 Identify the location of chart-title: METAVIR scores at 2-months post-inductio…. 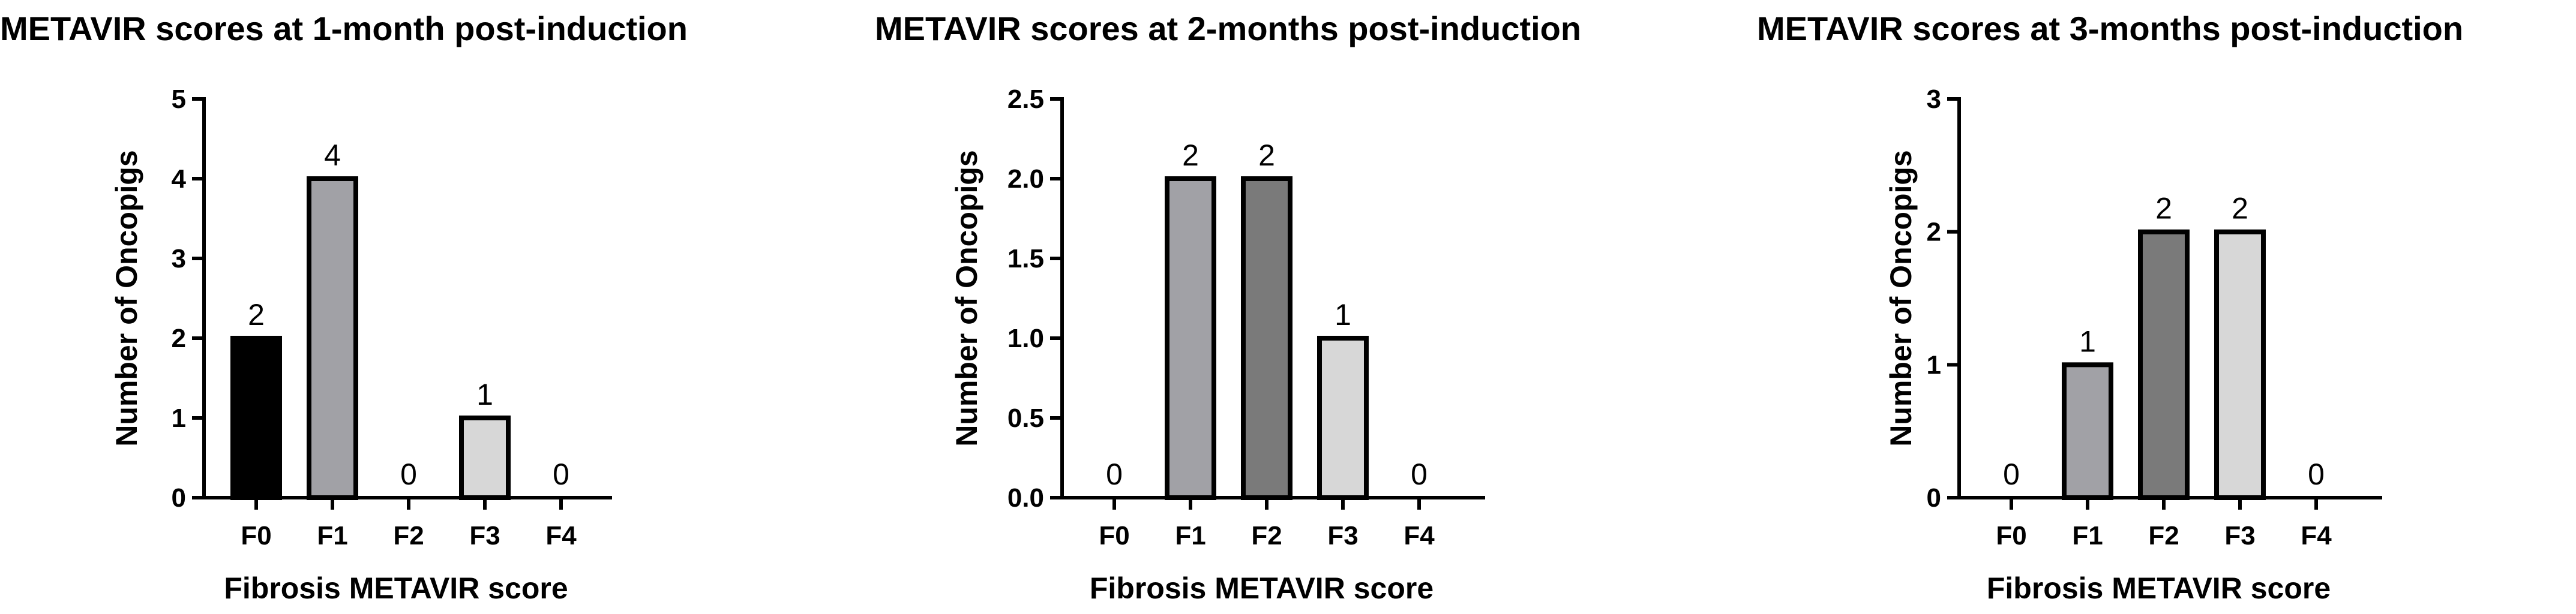
(1228, 28).